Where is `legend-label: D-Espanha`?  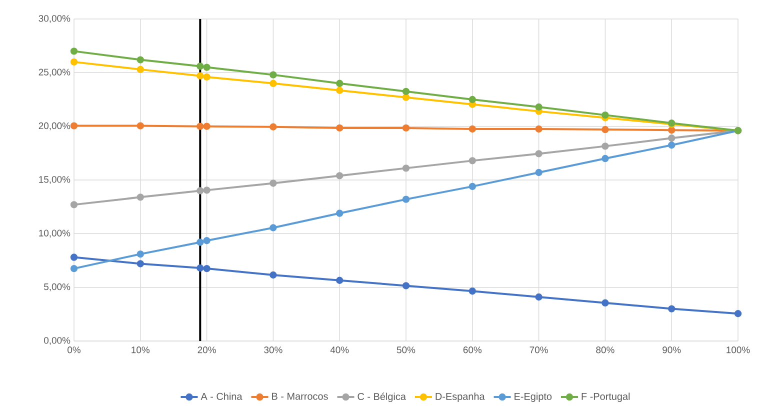
legend-label: D-Espanha is located at coordinates (460, 397).